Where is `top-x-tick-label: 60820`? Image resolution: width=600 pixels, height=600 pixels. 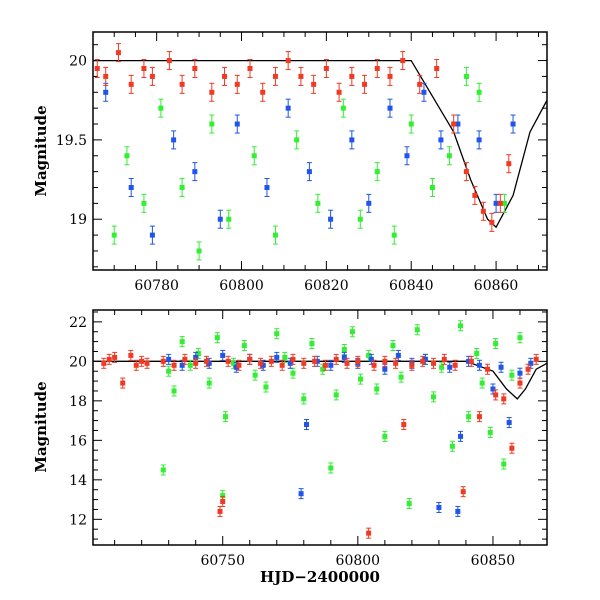
top-x-tick-label: 60820 is located at coordinates (326, 286).